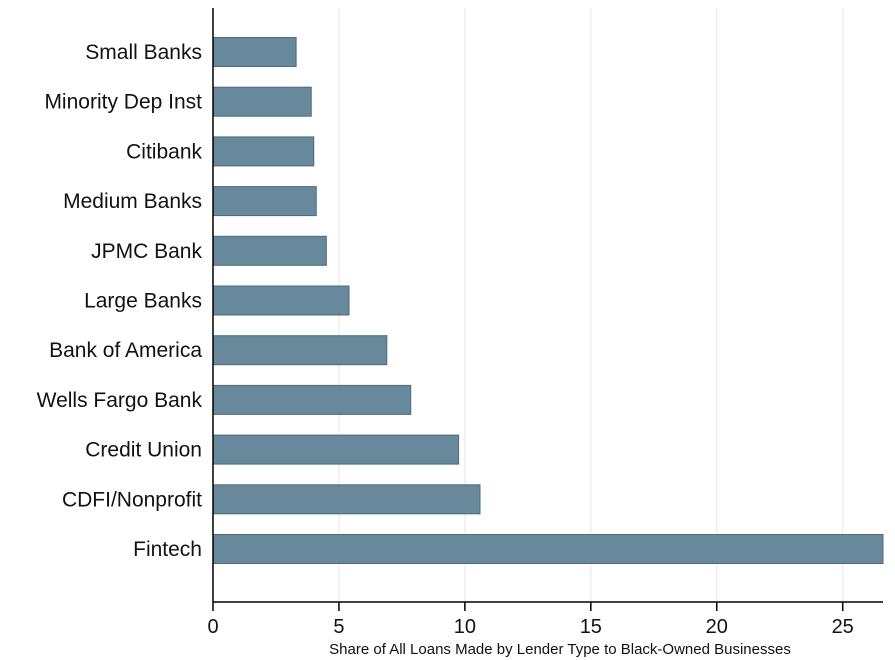 The image size is (895, 660). I want to click on category-label-7: Wells Fargo Bank, so click(120, 400).